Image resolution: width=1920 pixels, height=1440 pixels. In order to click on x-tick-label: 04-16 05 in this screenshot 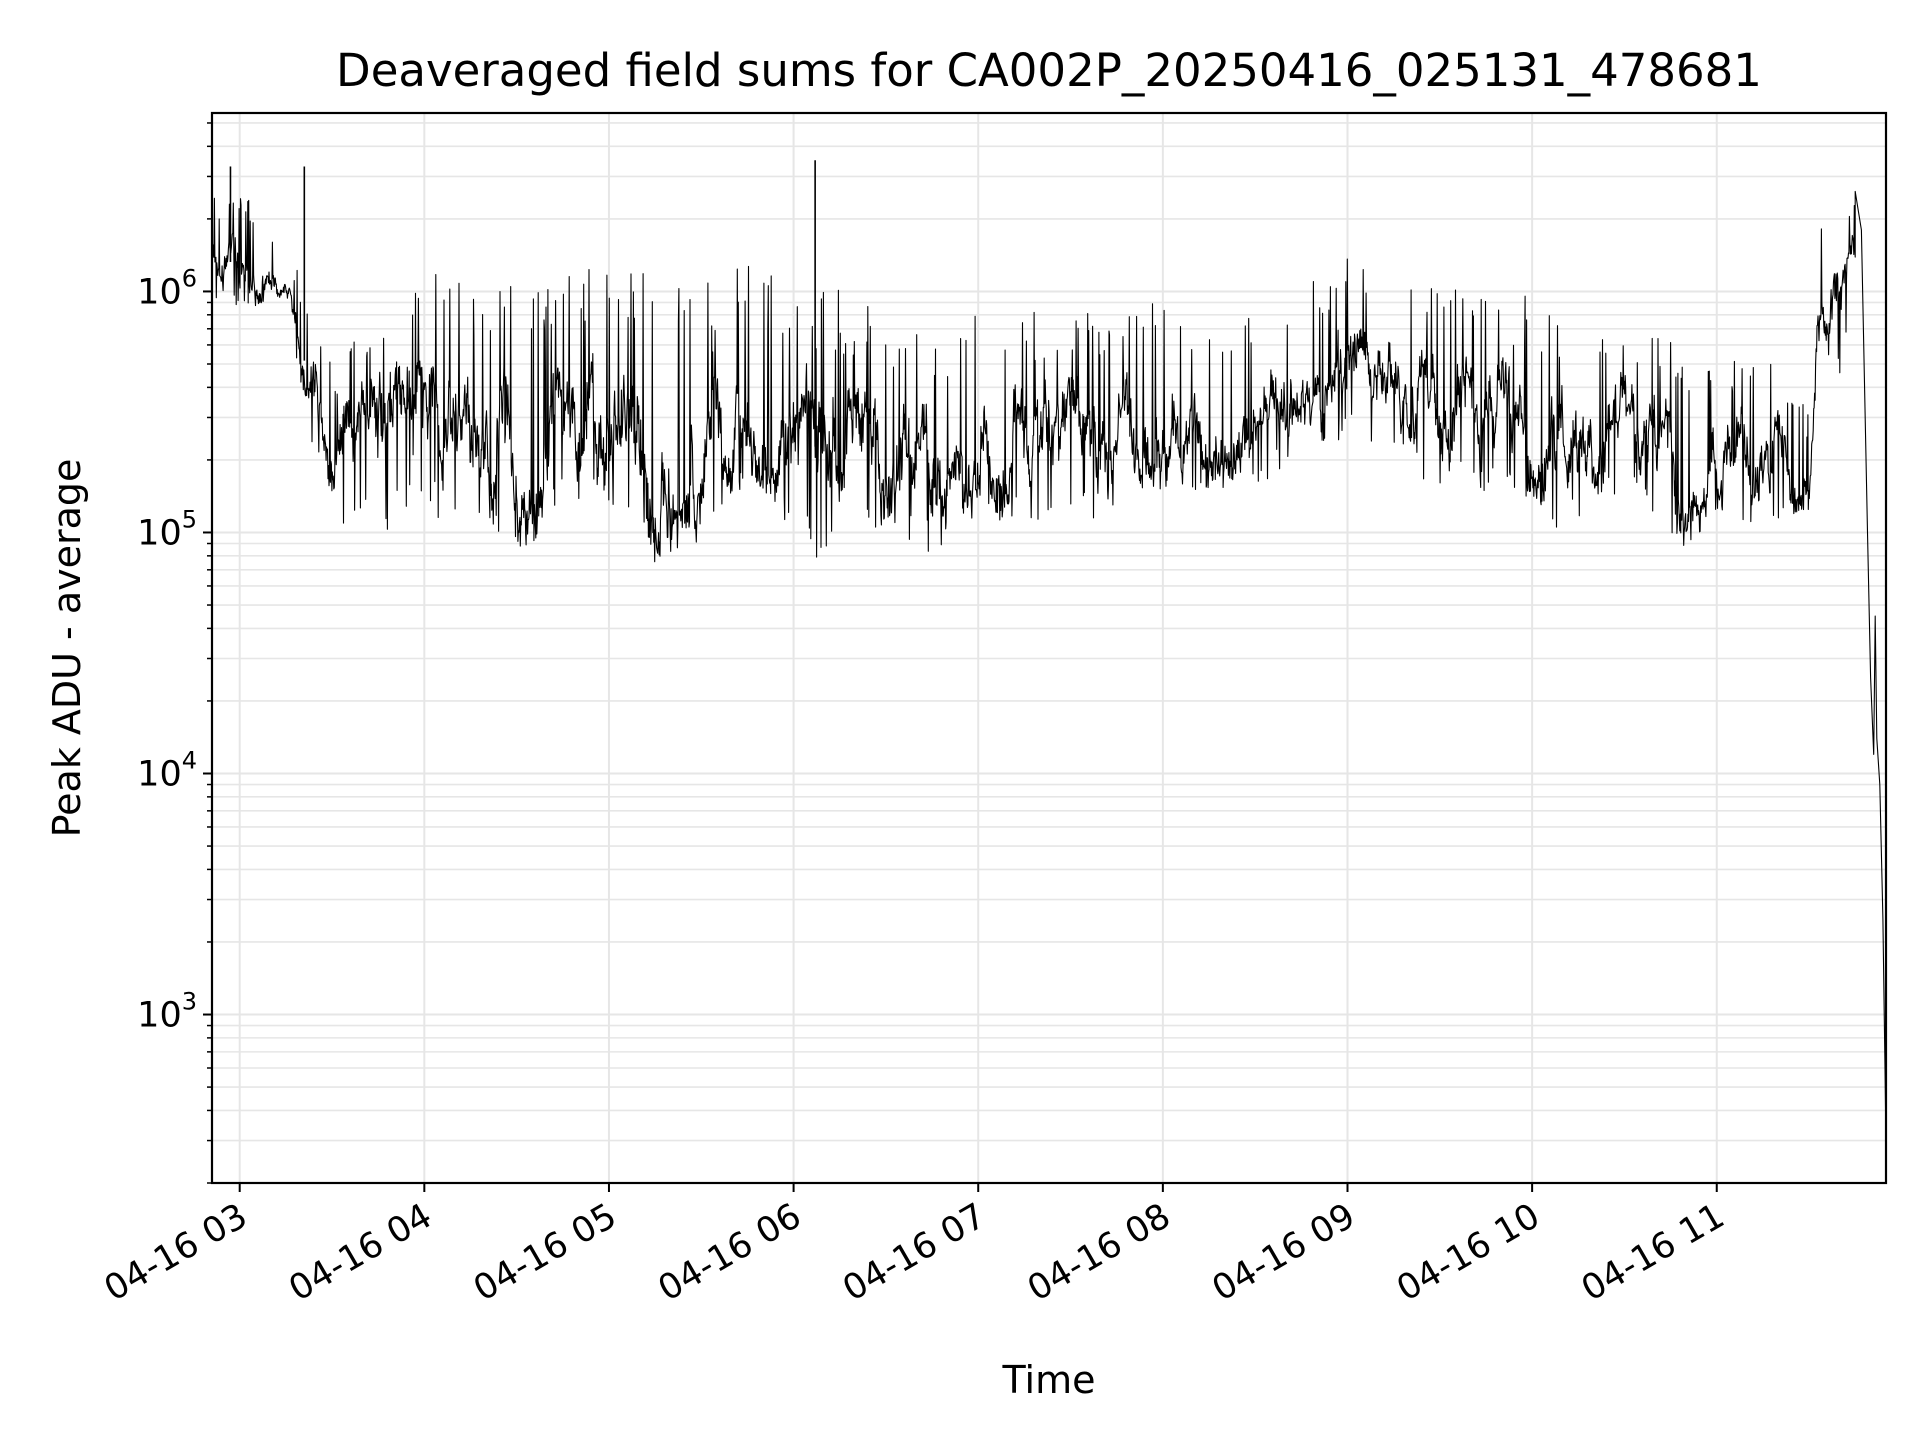, I will do `click(545, 1252)`.